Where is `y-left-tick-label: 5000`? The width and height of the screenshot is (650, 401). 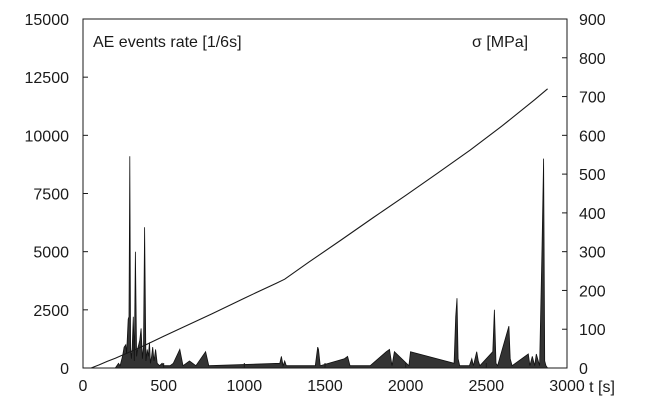 y-left-tick-label: 5000 is located at coordinates (51, 253).